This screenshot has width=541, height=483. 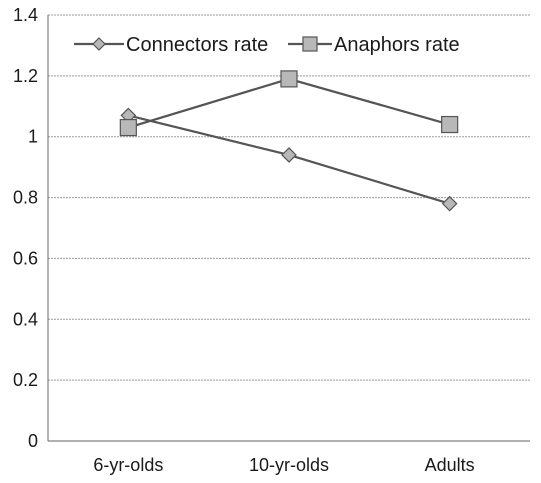 What do you see at coordinates (33, 441) in the screenshot?
I see `y-tick-label: 0` at bounding box center [33, 441].